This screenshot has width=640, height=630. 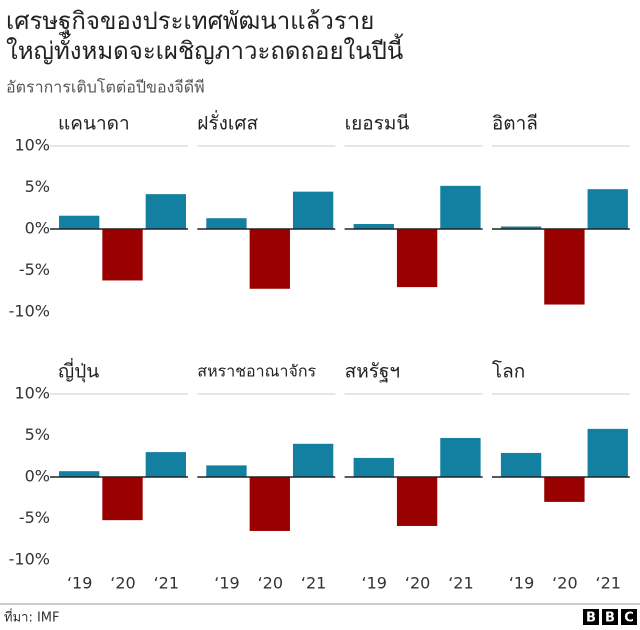 I want to click on panel-title: โลก, so click(x=508, y=371).